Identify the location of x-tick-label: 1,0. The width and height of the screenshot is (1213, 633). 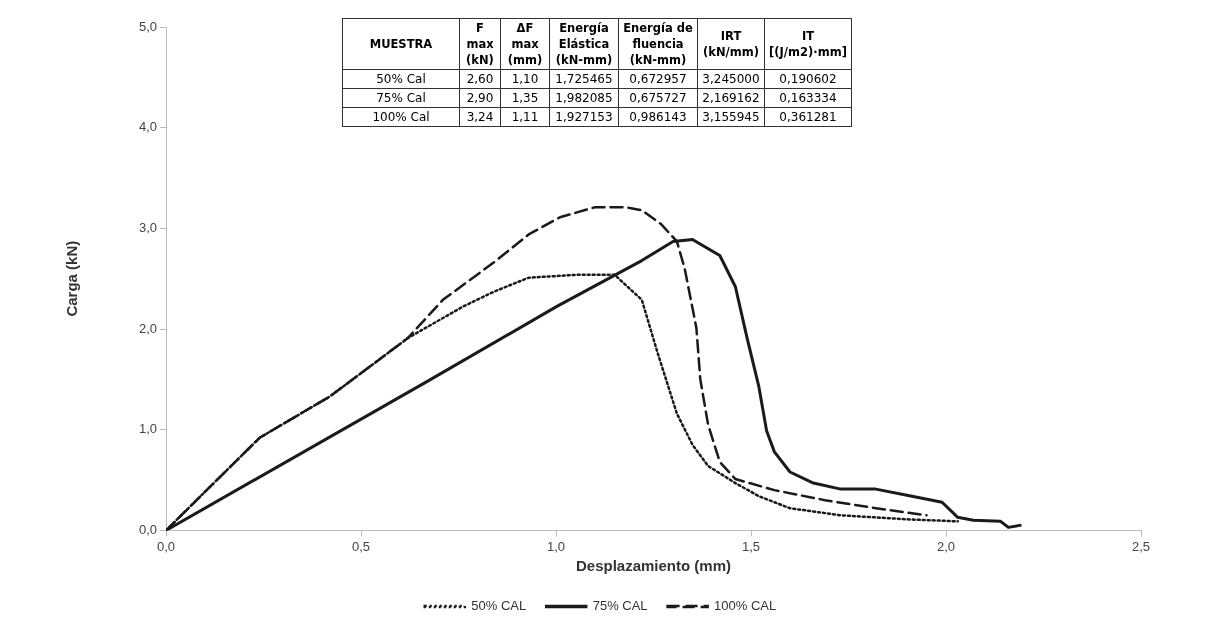
(556, 546).